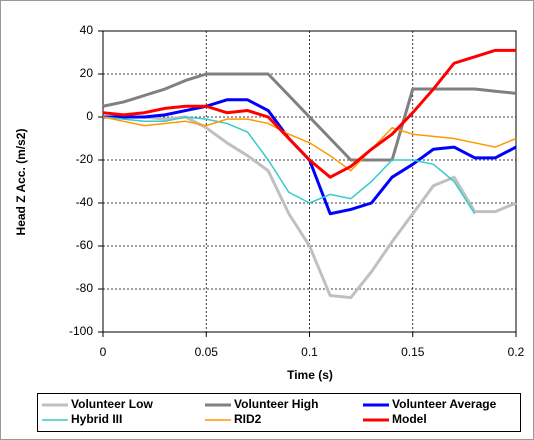  I want to click on x-axis-label: Time (s), so click(310, 375).